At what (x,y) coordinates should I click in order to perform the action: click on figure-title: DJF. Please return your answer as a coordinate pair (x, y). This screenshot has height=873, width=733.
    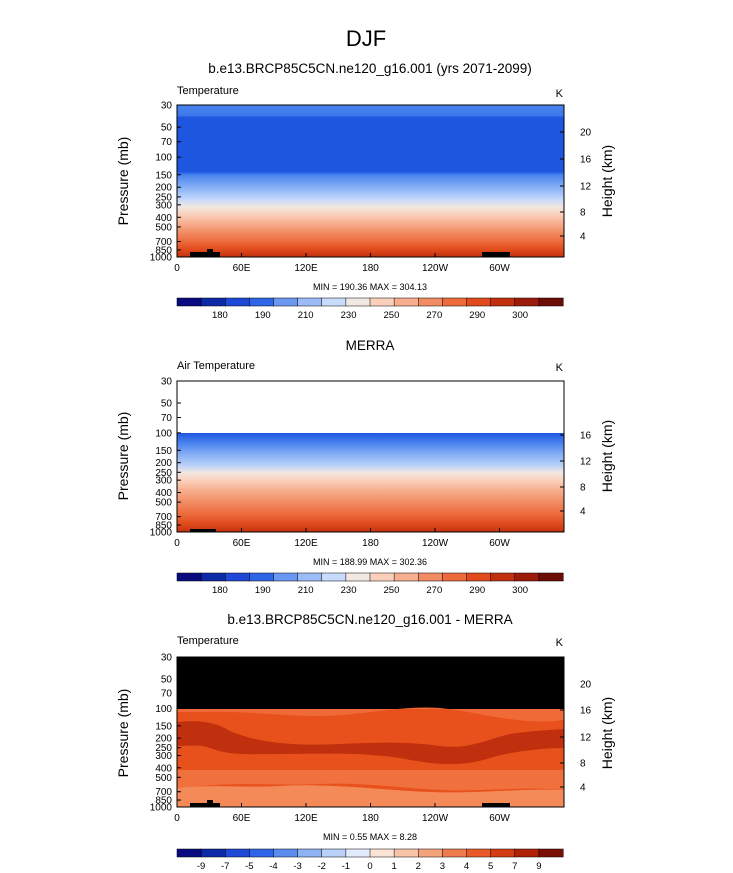
    Looking at the image, I should click on (366, 38).